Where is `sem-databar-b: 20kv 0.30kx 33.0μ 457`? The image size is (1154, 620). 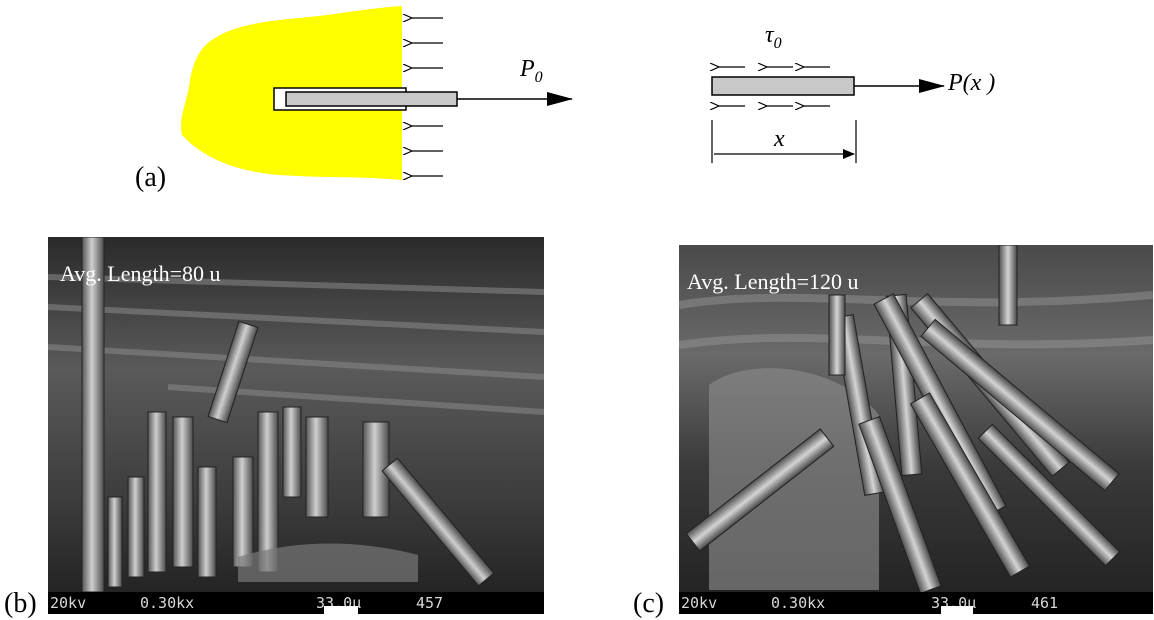
sem-databar-b: 20kv 0.30kx 33.0μ 457 is located at coordinates (296, 603).